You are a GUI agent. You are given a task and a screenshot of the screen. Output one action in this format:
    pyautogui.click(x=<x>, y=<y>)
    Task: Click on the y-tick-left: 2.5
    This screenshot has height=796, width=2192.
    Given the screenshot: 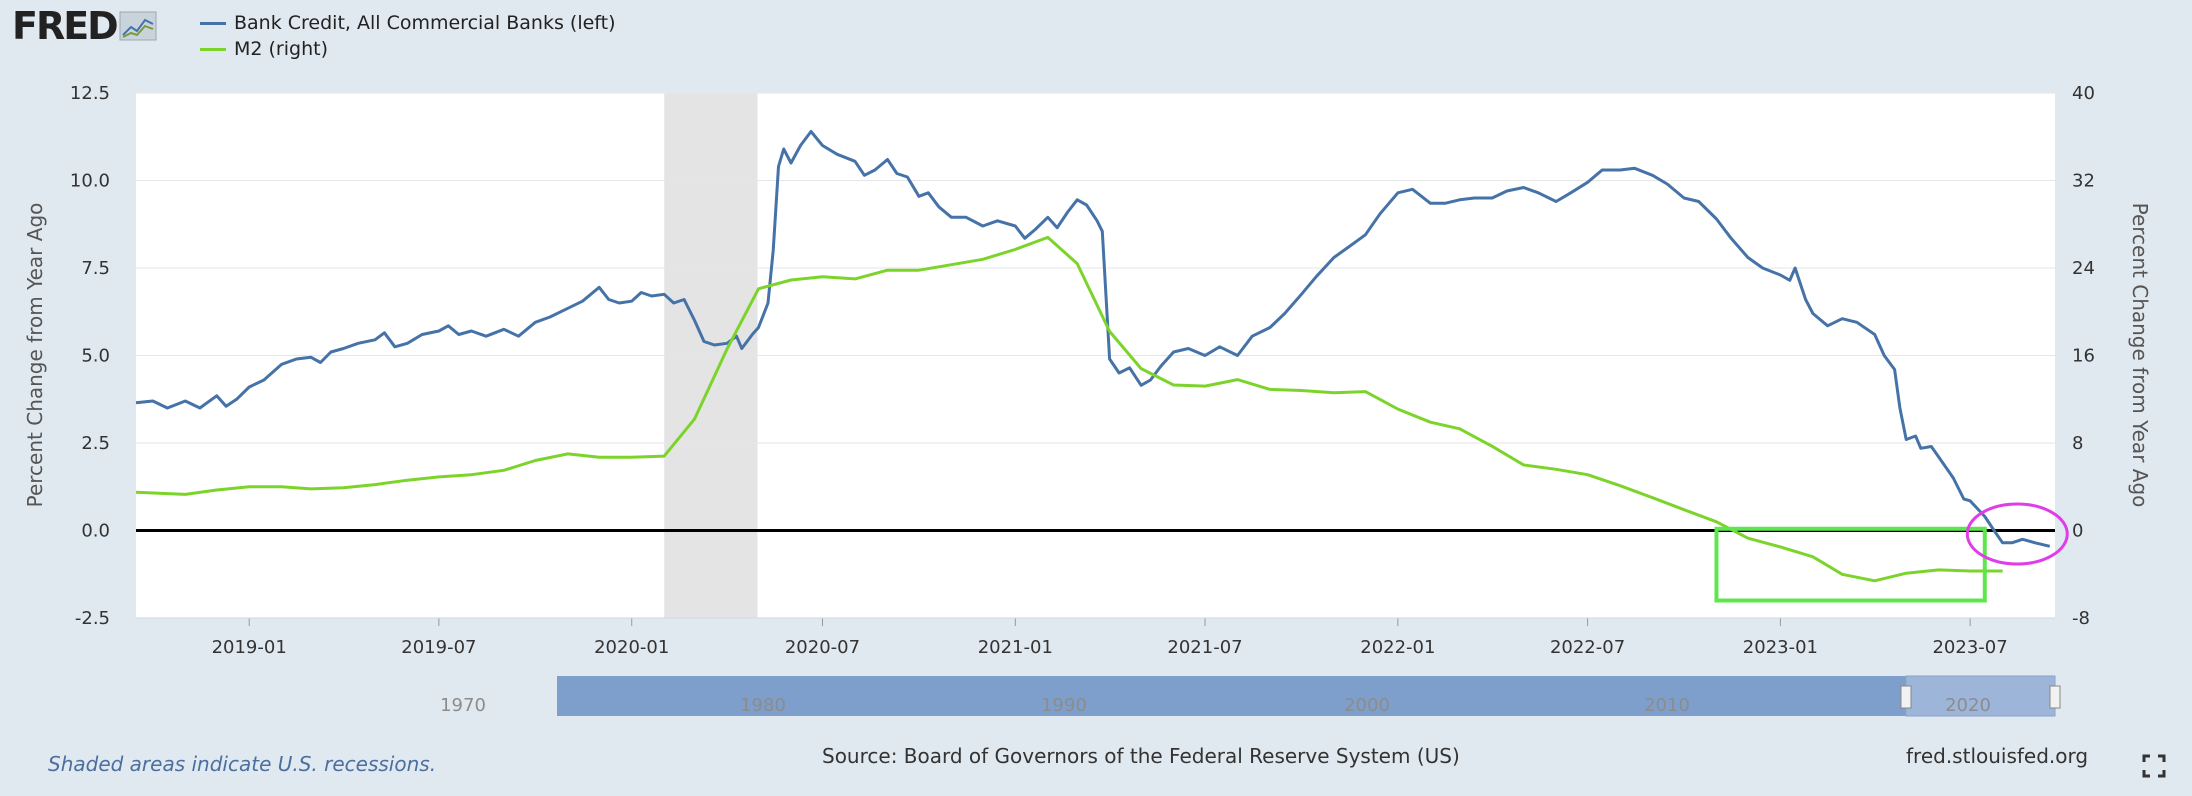 What is the action you would take?
    pyautogui.click(x=95, y=443)
    